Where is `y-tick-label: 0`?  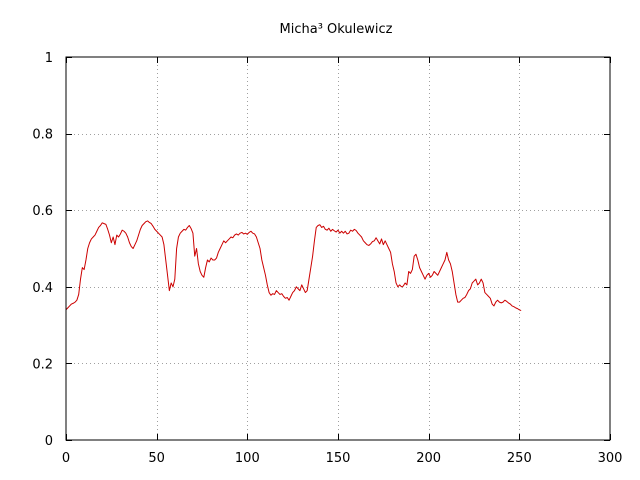
y-tick-label: 0 is located at coordinates (49, 441).